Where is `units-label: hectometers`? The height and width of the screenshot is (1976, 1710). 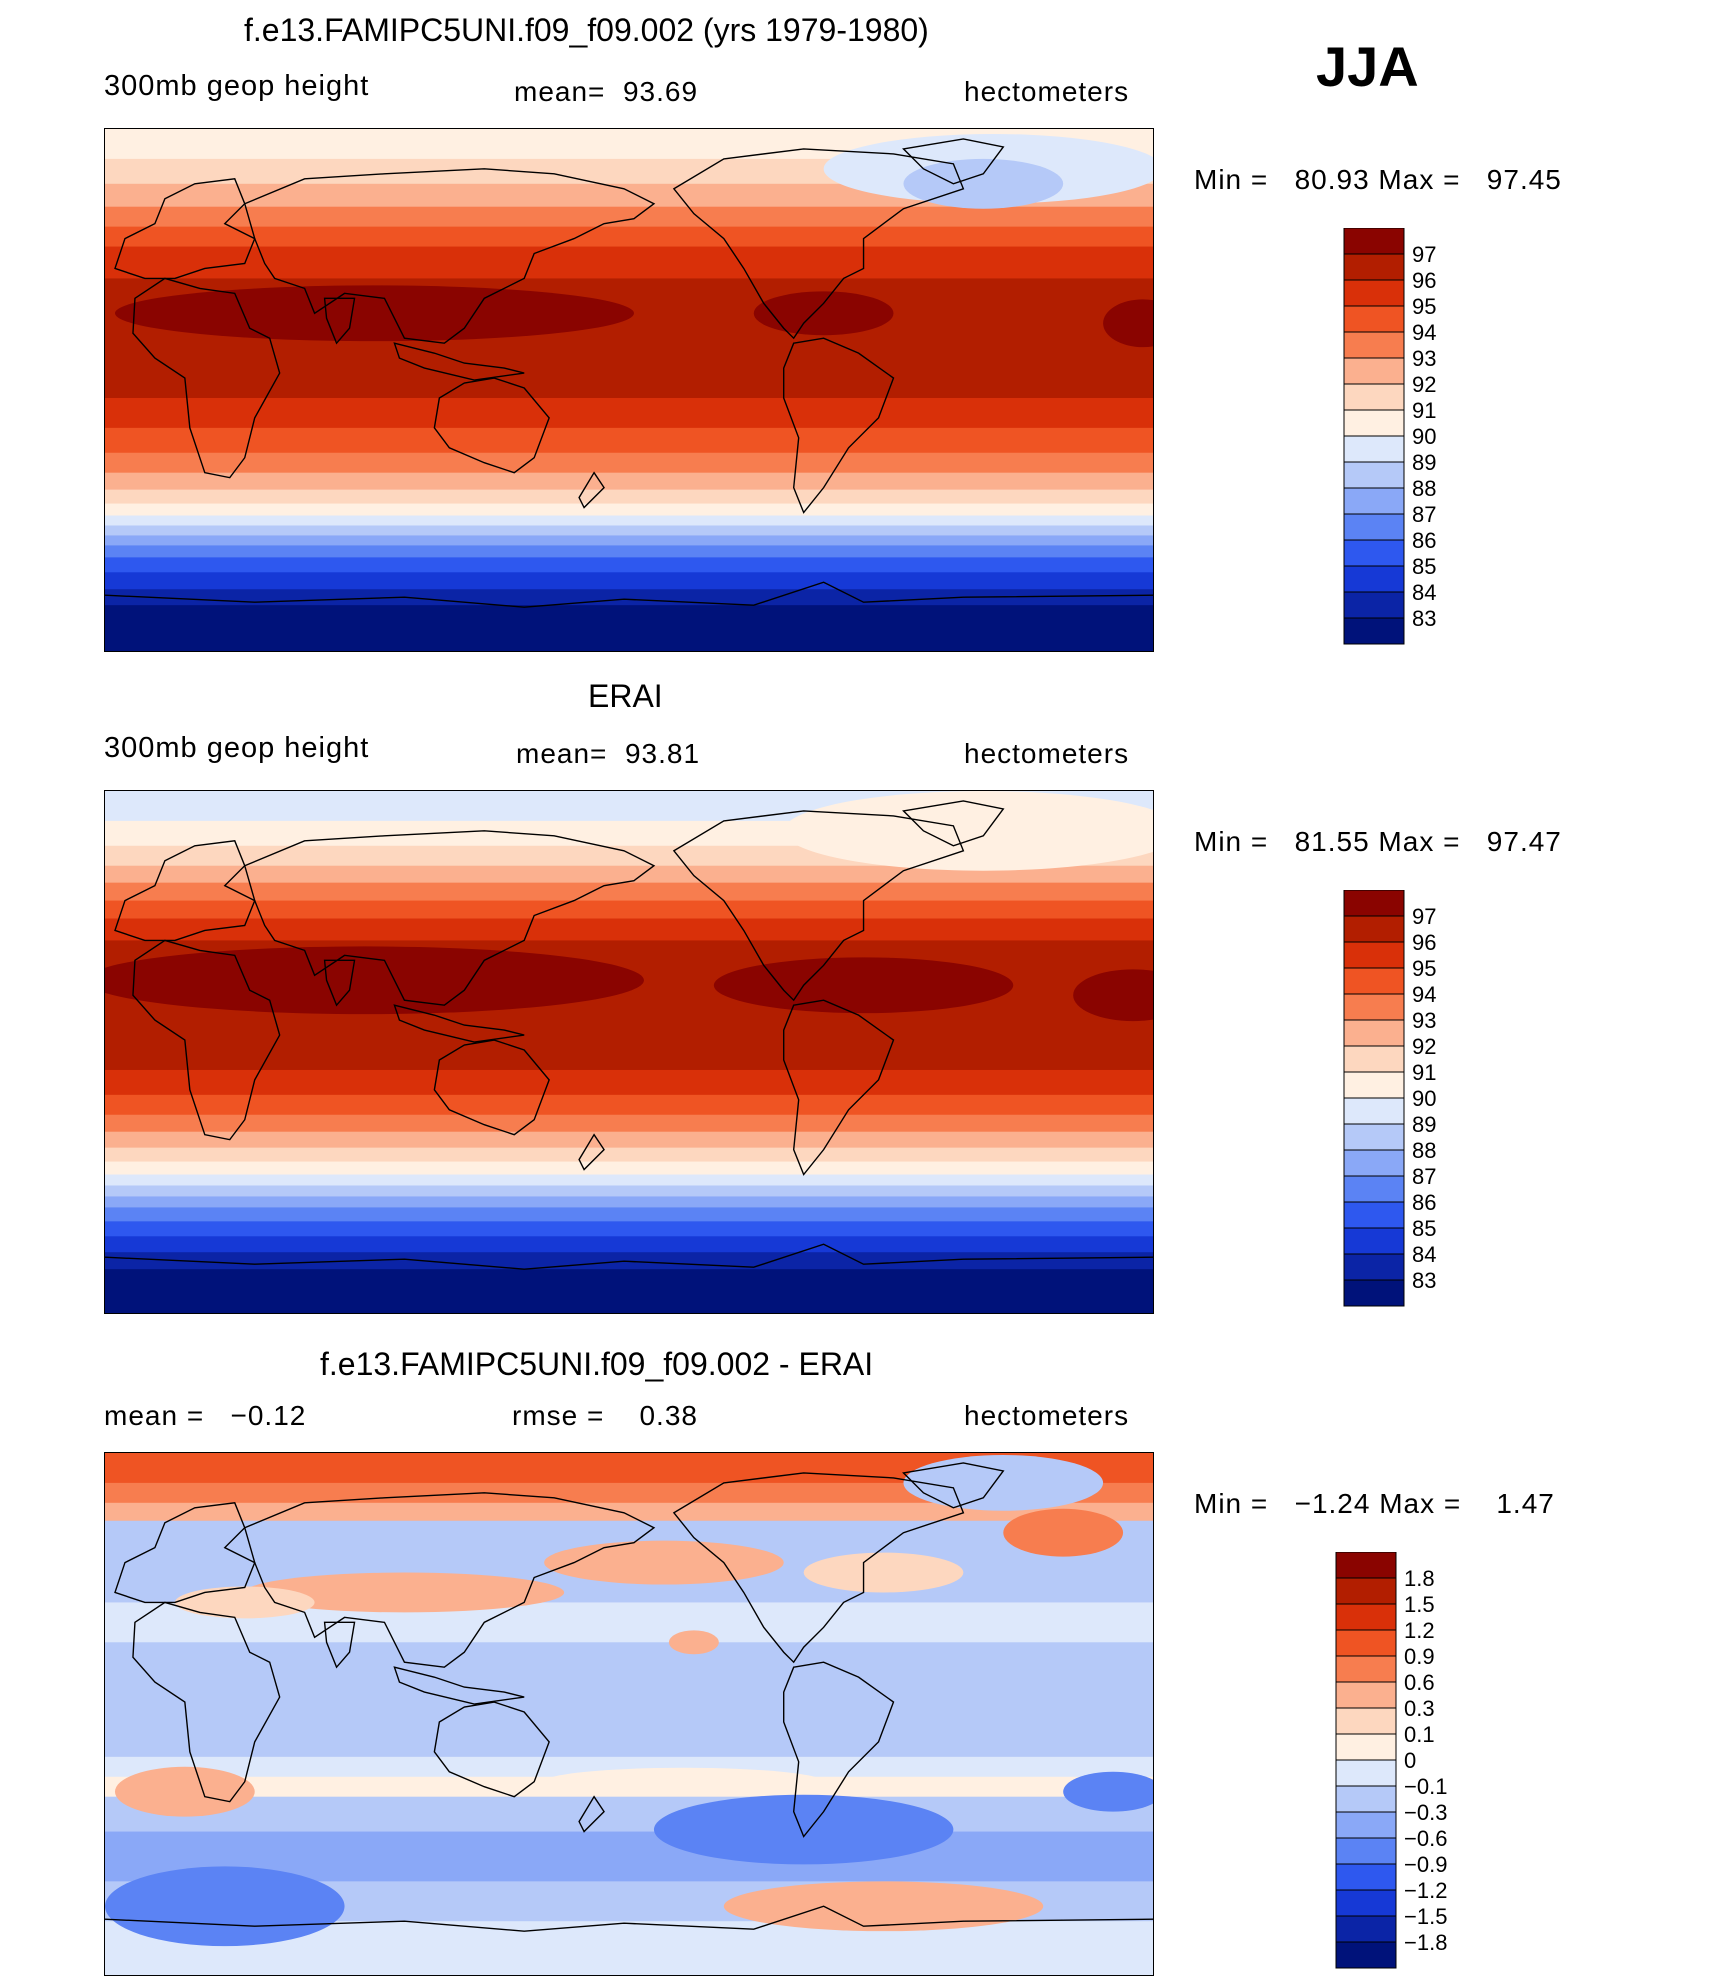
units-label: hectometers is located at coordinates (1047, 753).